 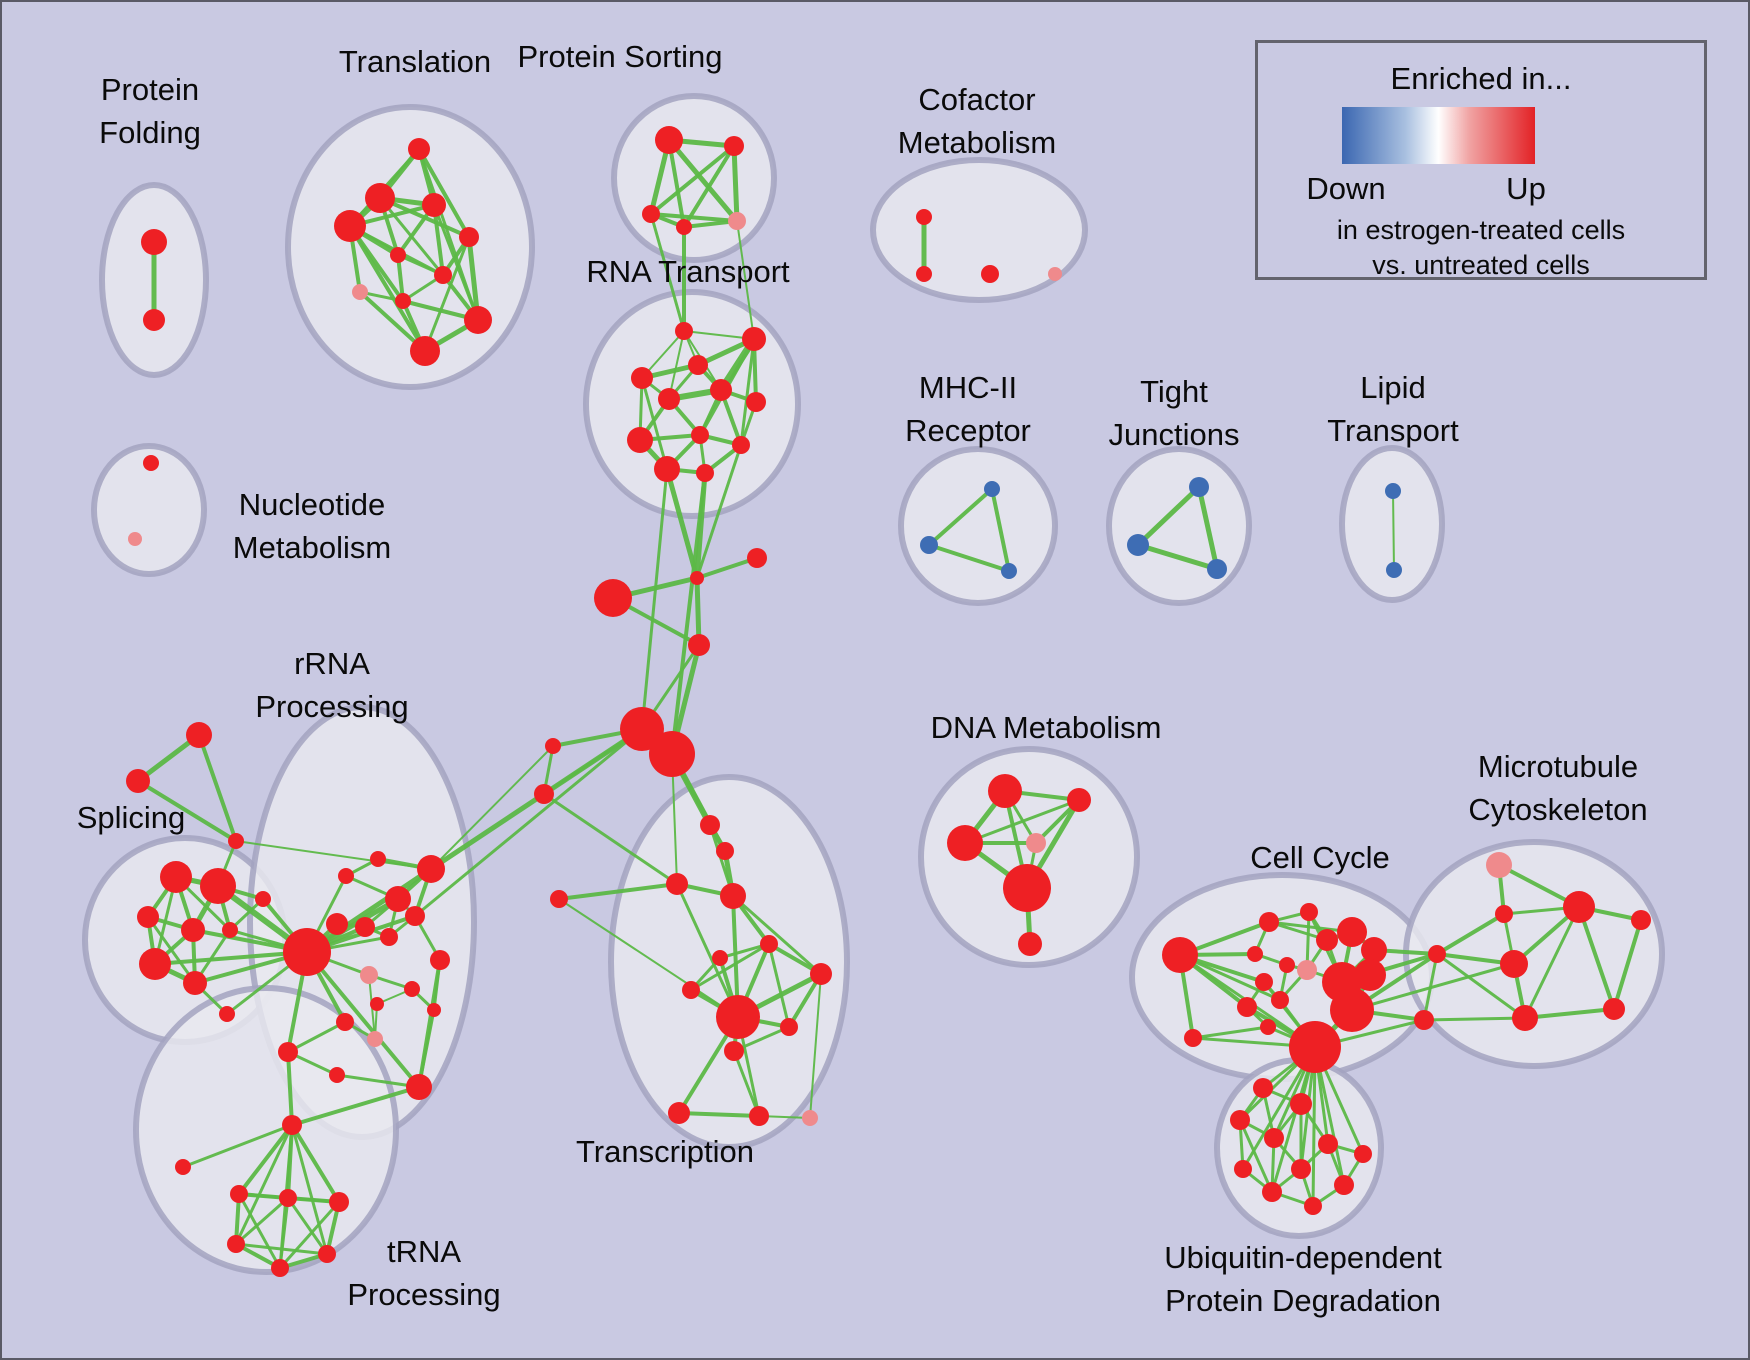 What do you see at coordinates (403, 301) in the screenshot?
I see `node-t8` at bounding box center [403, 301].